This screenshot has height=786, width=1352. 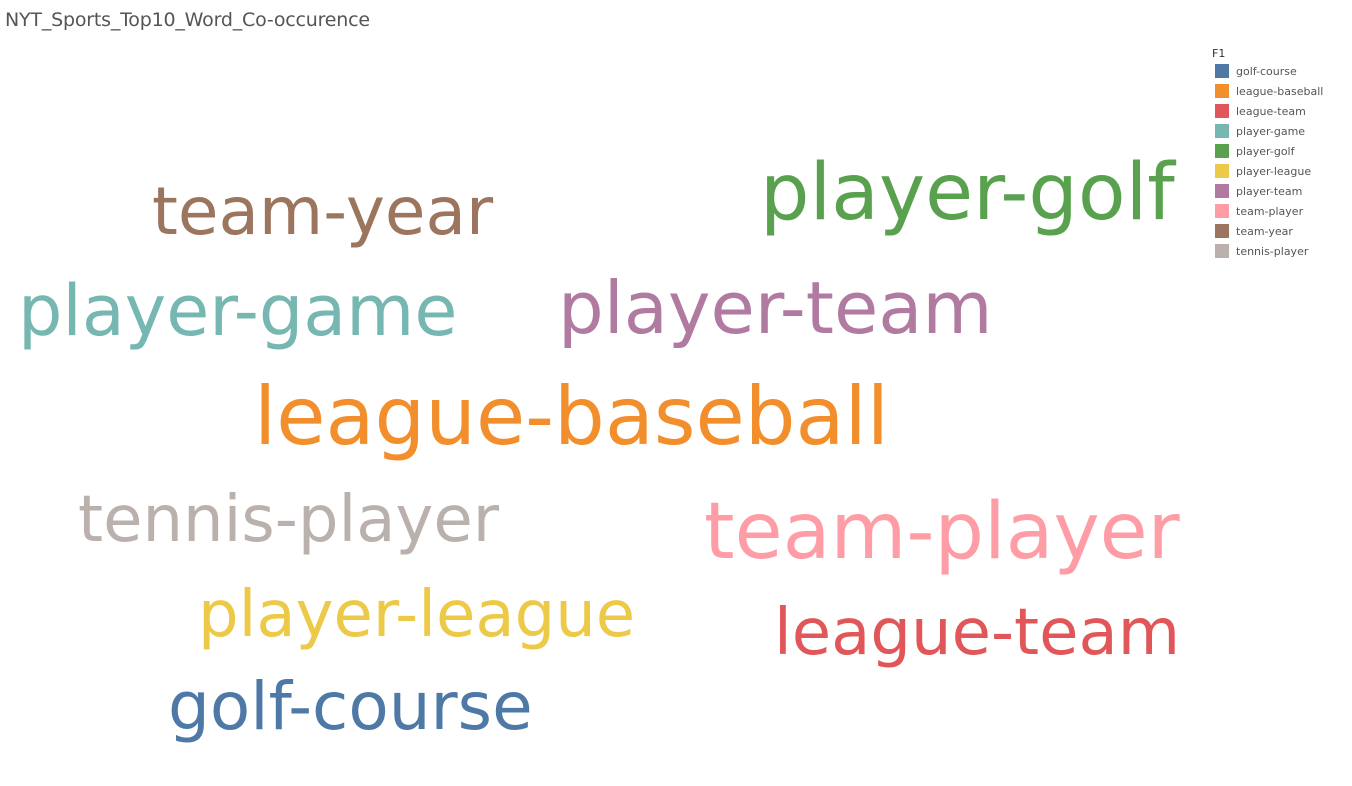 What do you see at coordinates (288, 520) in the screenshot?
I see `word-tennis-player: tennis-player` at bounding box center [288, 520].